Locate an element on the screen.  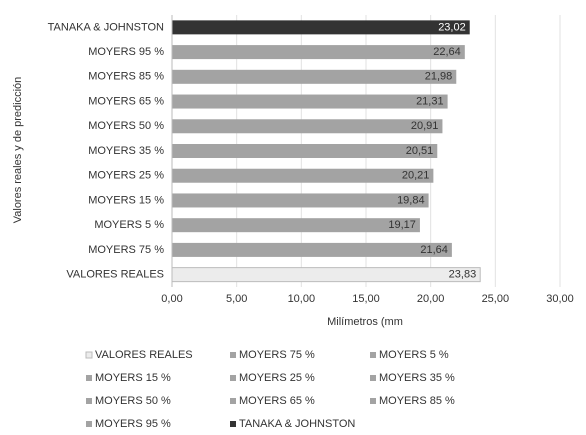
value-label: 20,21 is located at coordinates (416, 176).